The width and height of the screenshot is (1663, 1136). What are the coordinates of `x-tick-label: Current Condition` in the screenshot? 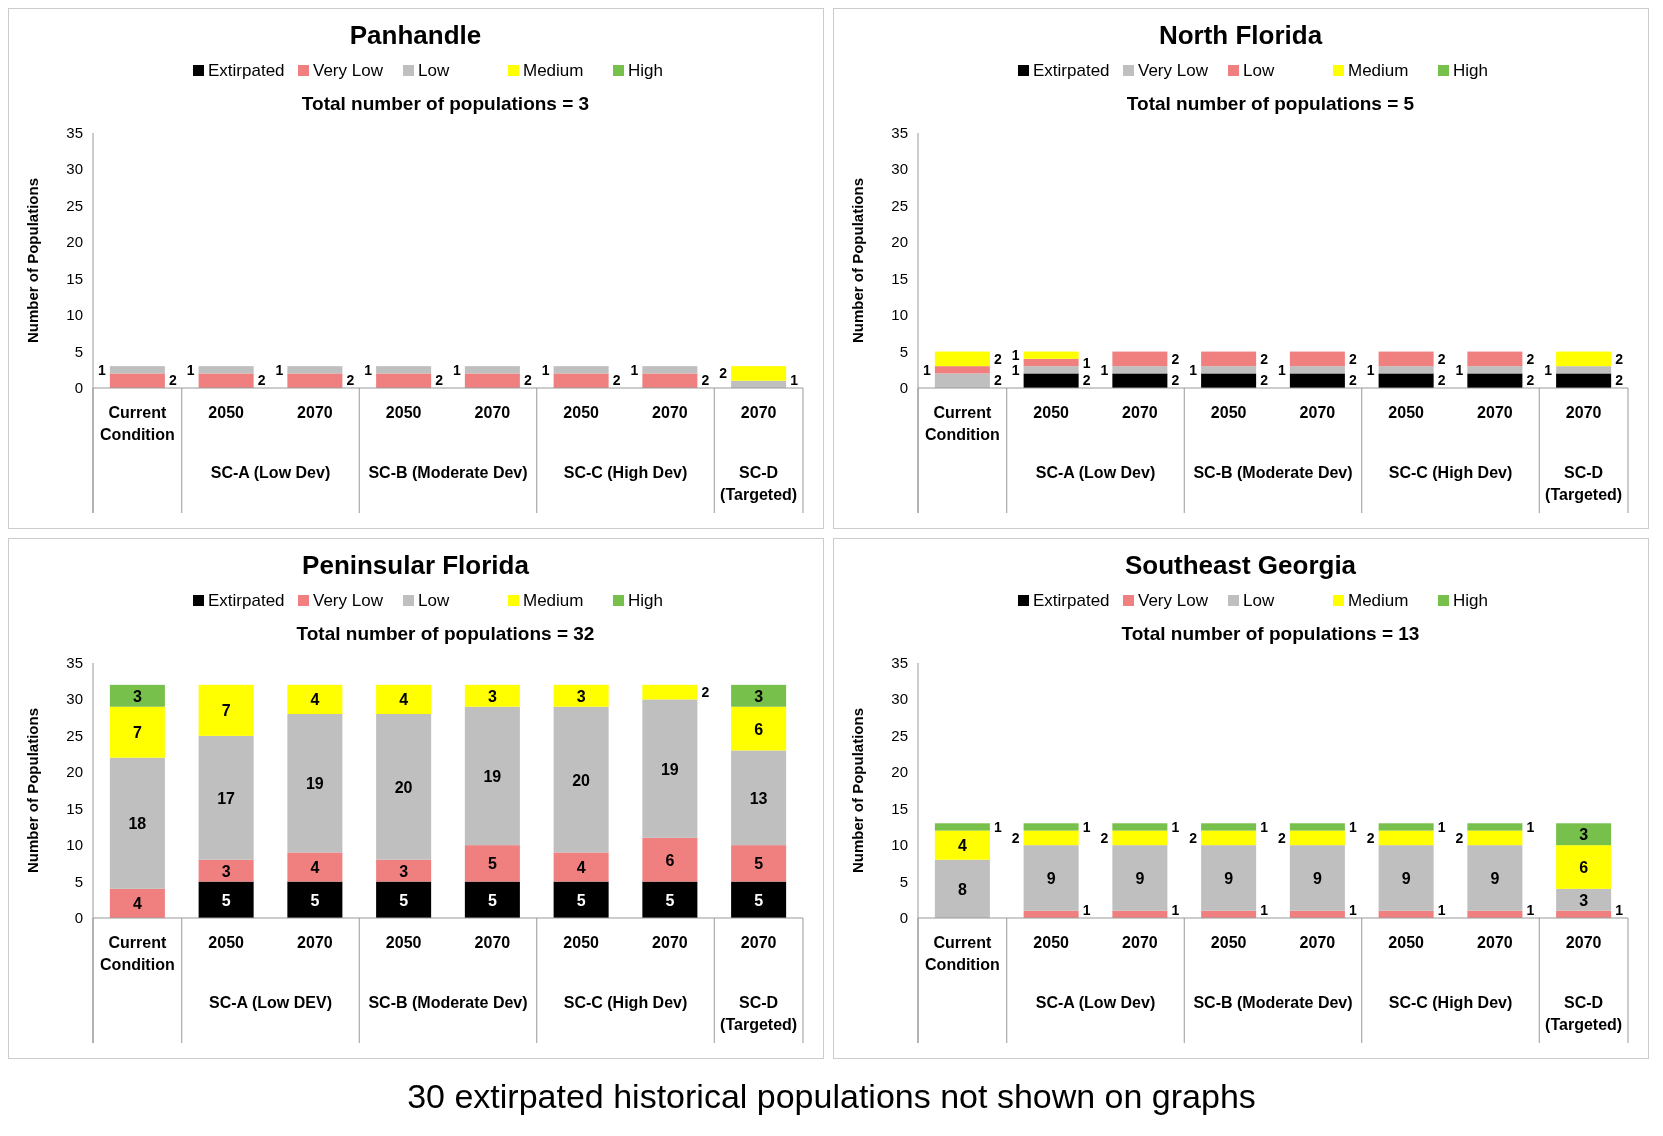 It's located at (962, 423).